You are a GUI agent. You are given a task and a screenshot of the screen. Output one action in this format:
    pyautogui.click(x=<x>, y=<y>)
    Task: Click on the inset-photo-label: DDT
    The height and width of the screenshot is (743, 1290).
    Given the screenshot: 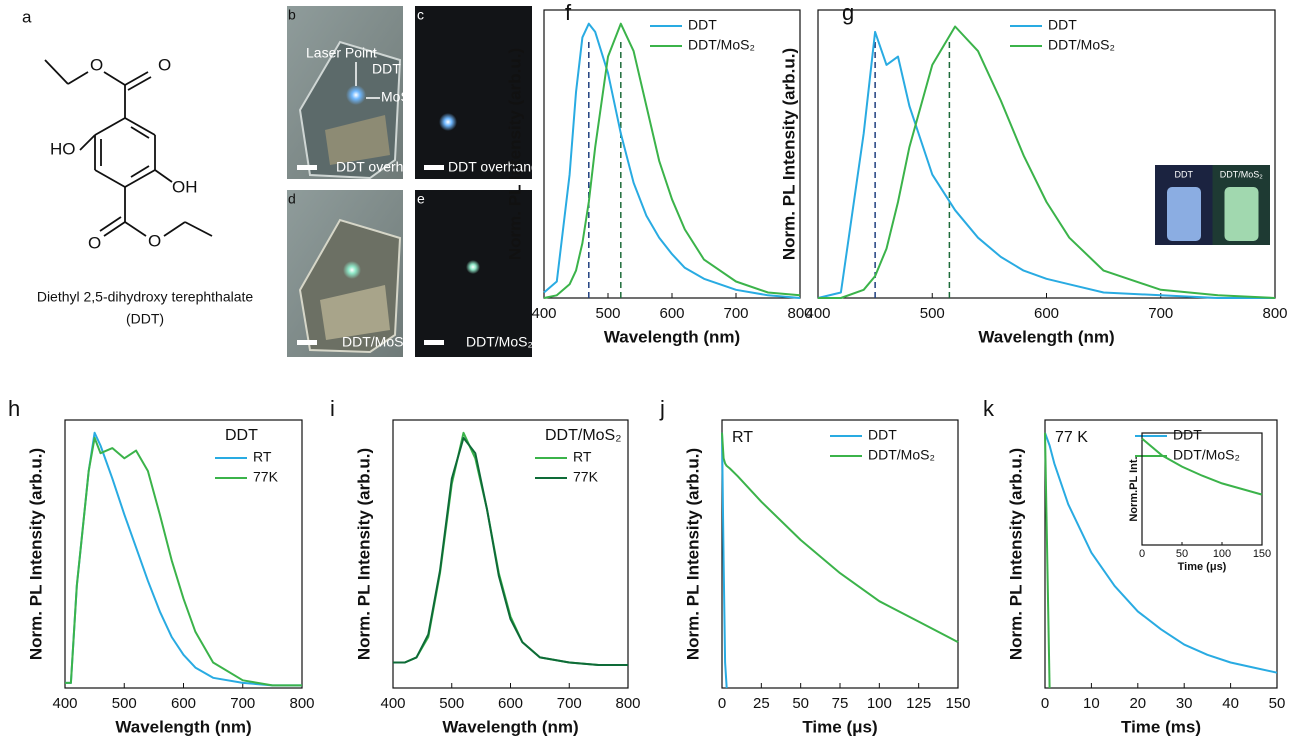 What is the action you would take?
    pyautogui.click(x=1184, y=174)
    